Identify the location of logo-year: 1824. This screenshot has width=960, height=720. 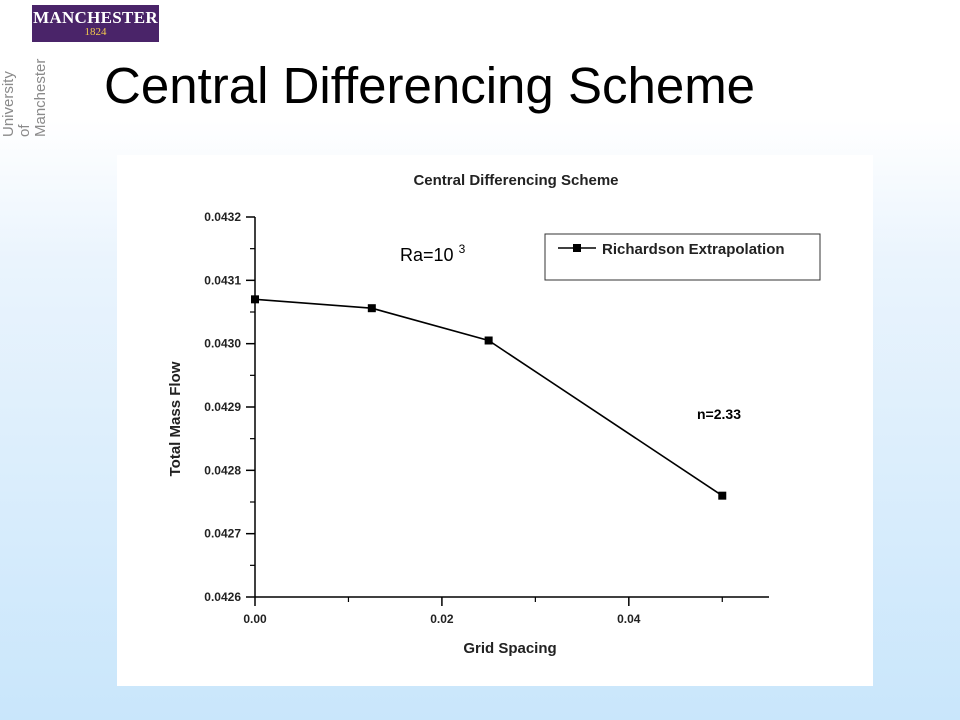
(95, 32).